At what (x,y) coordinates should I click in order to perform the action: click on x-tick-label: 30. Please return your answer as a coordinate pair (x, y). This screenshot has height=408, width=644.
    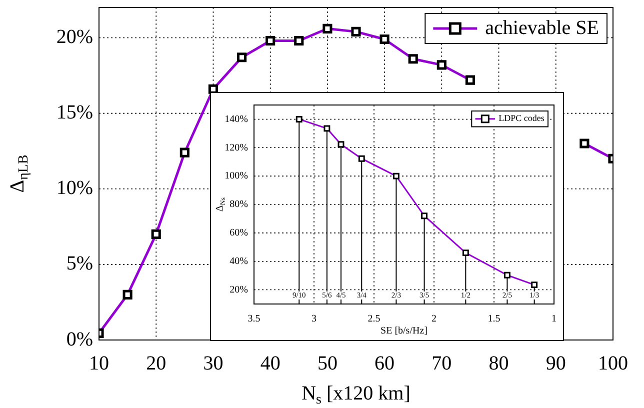
    Looking at the image, I should click on (213, 363).